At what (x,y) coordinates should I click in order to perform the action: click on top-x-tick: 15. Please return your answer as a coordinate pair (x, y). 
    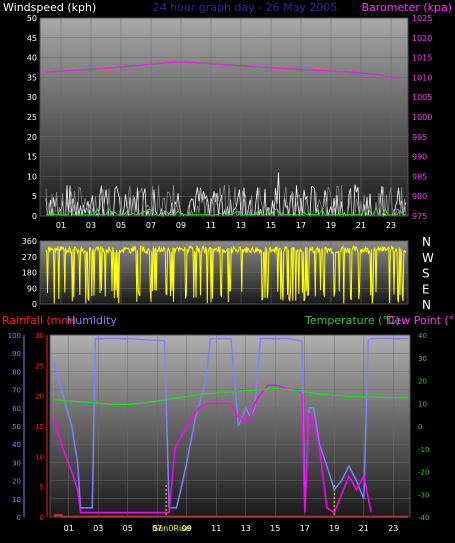
    Looking at the image, I should click on (271, 225).